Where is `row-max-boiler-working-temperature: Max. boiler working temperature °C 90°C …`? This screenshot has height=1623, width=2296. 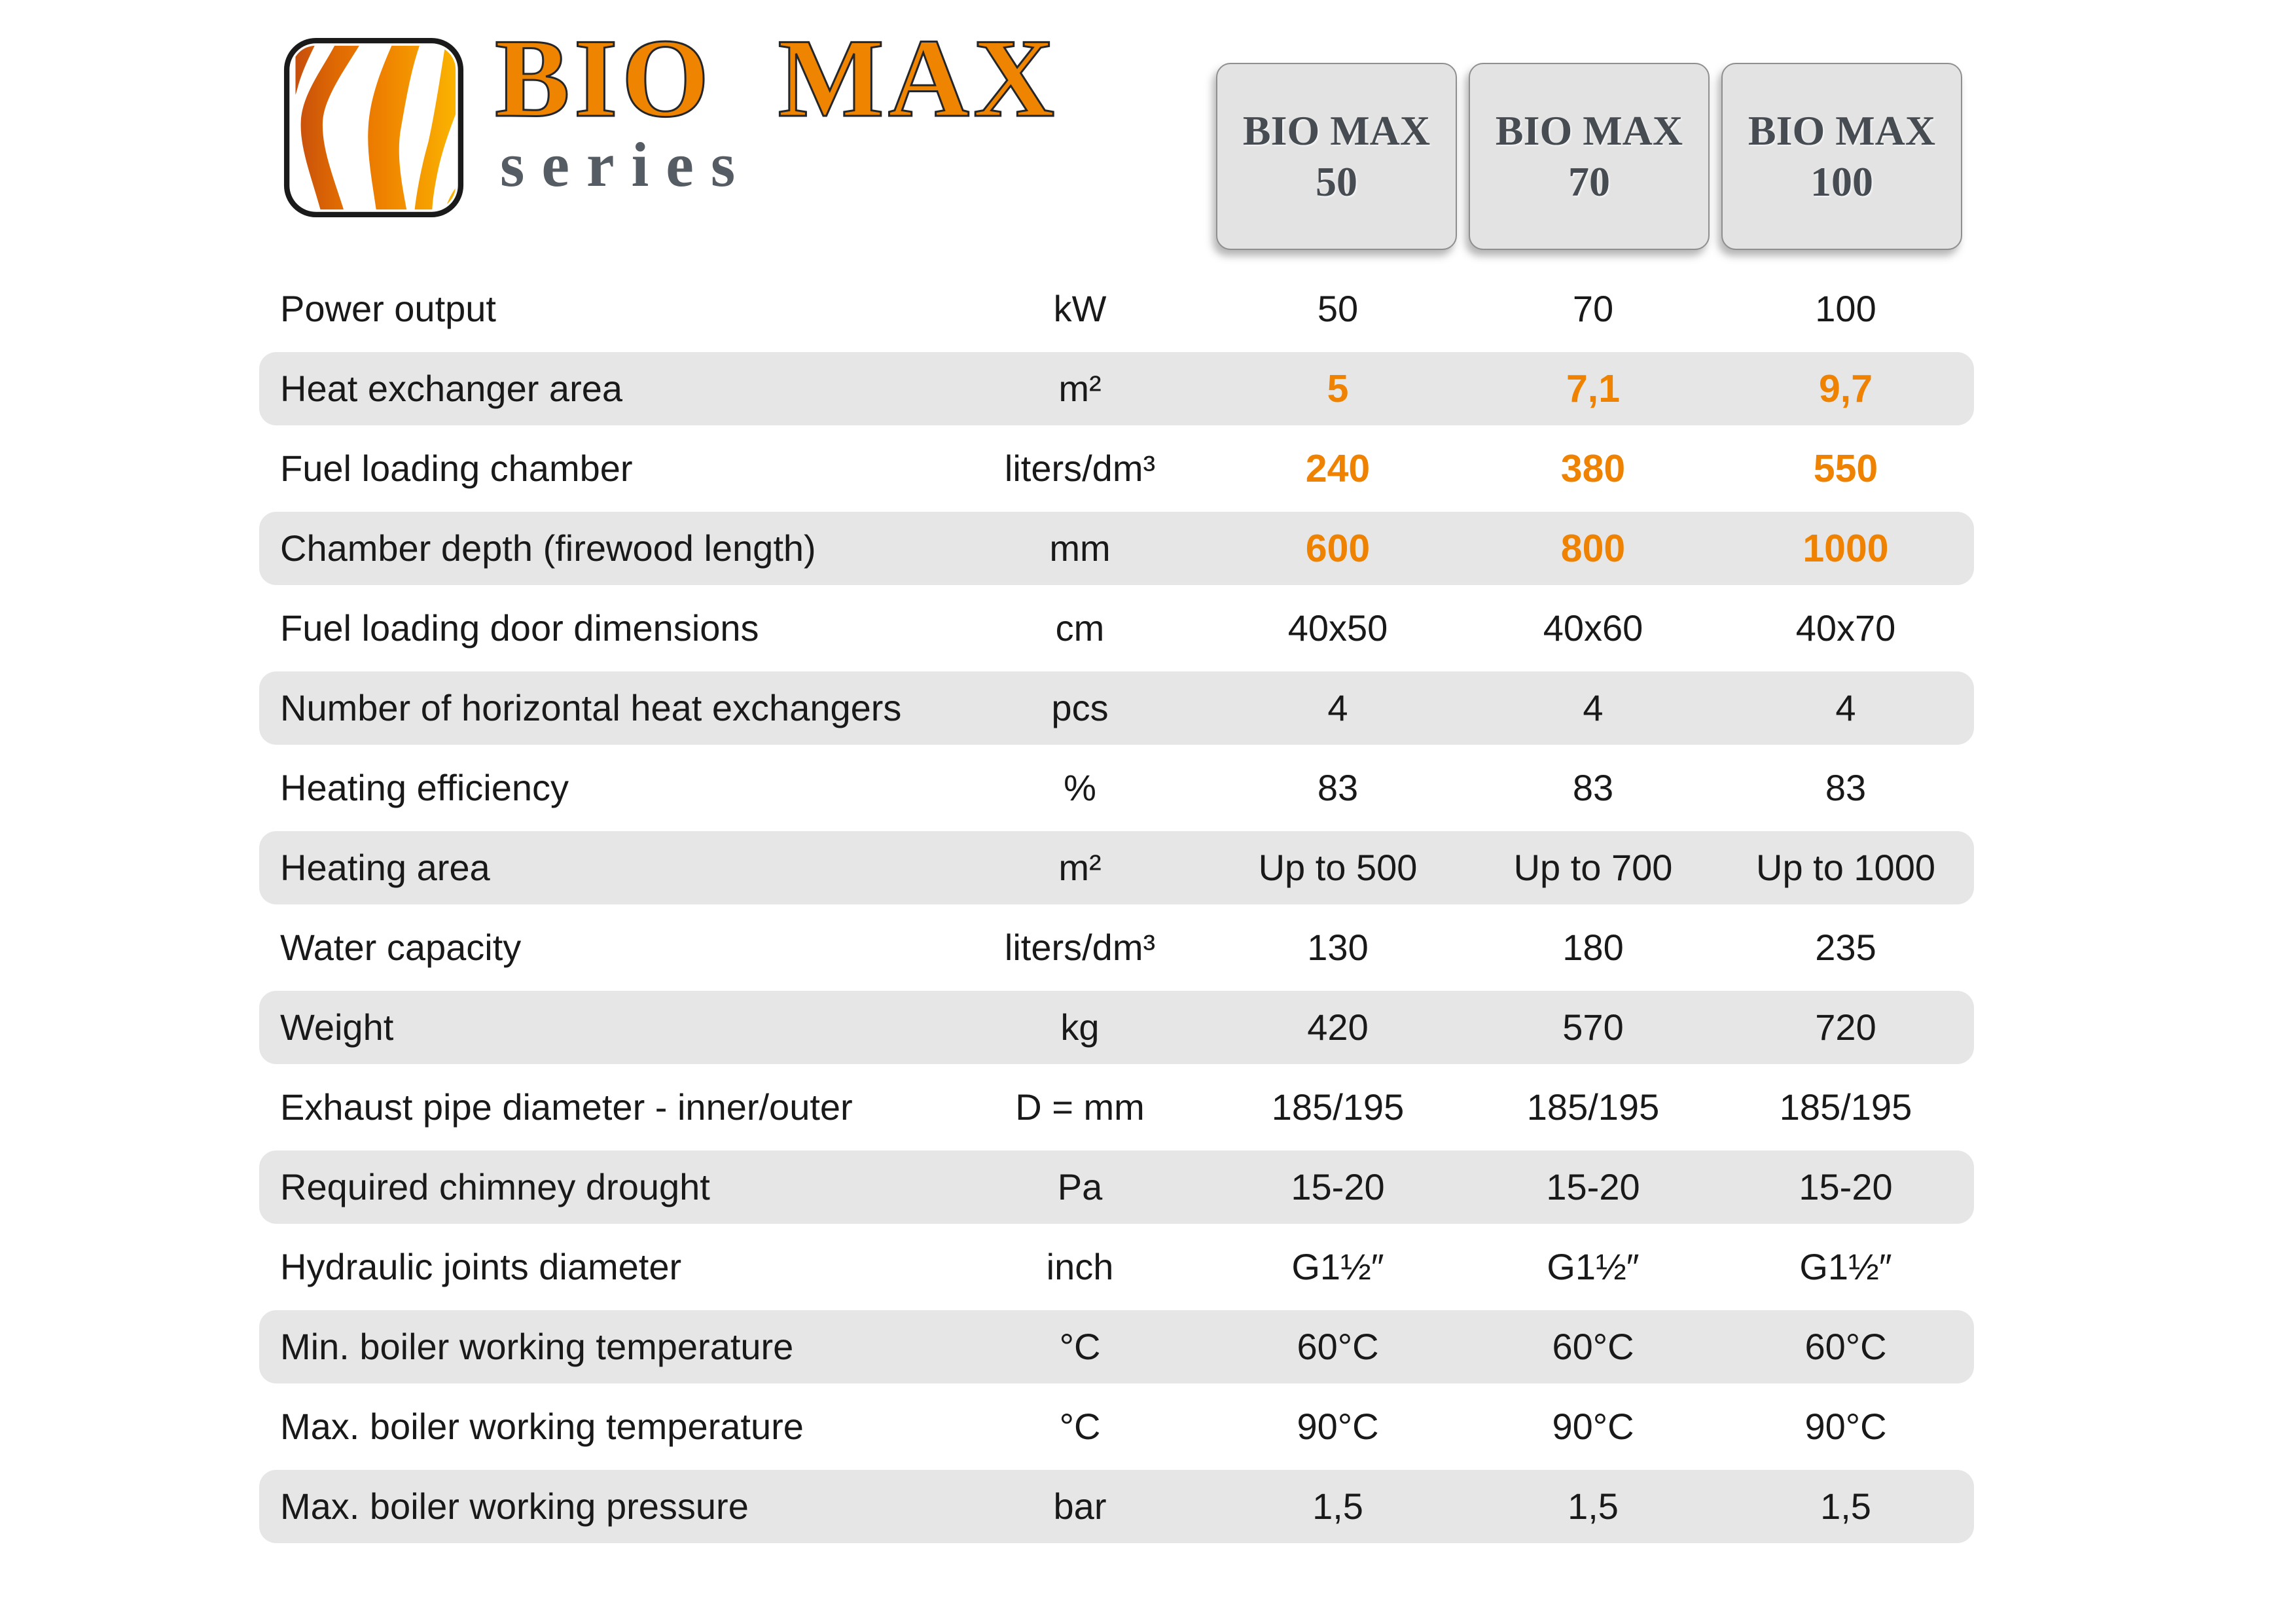
row-max-boiler-working-temperature: Max. boiler working temperature °C 90°C … is located at coordinates (1116, 1427).